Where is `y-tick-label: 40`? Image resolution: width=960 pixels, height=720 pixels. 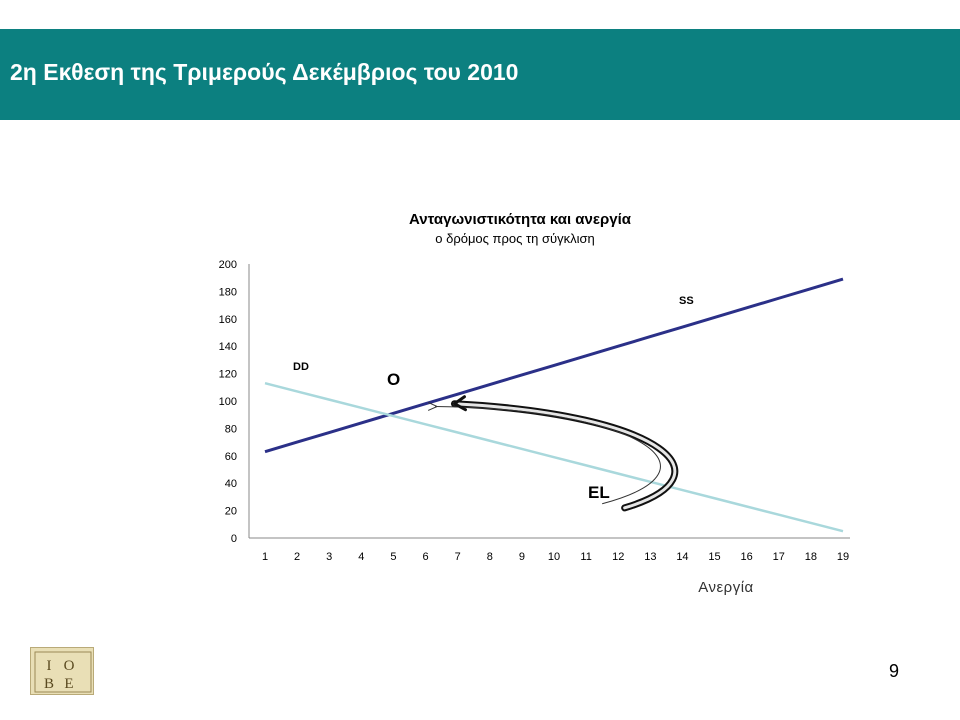 y-tick-label: 40 is located at coordinates (231, 484).